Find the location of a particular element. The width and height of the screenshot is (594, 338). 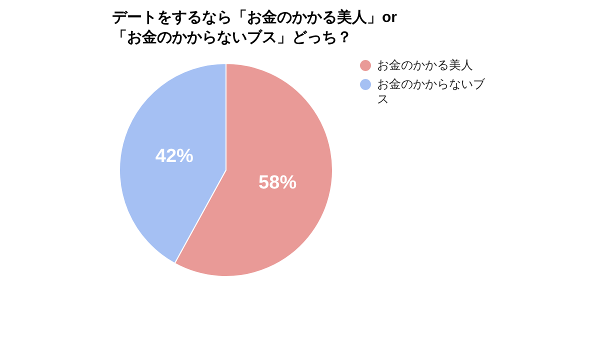

chart-title: デートをするなら「お金のかかる美人」or「お金のかからないブス」どっち？ is located at coordinates (255, 28).